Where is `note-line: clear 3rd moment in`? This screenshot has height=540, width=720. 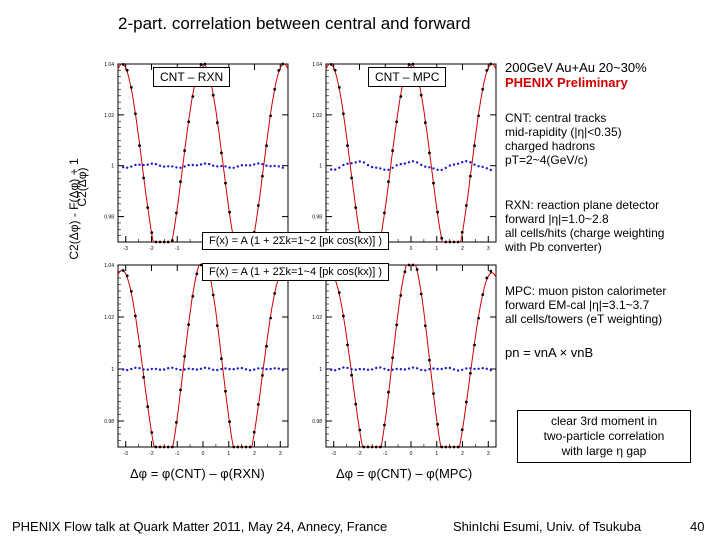
note-line: clear 3rd moment in is located at coordinates (604, 421).